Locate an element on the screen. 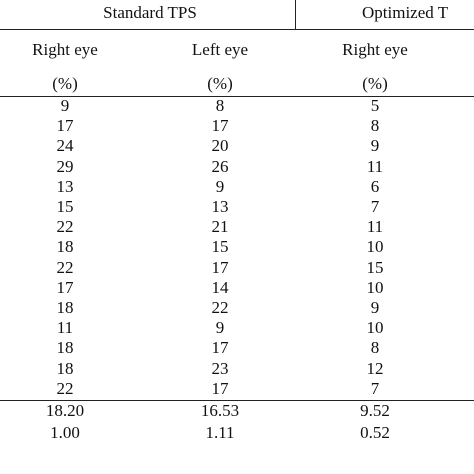 The image size is (474, 474). table-cell: 23 is located at coordinates (220, 368).